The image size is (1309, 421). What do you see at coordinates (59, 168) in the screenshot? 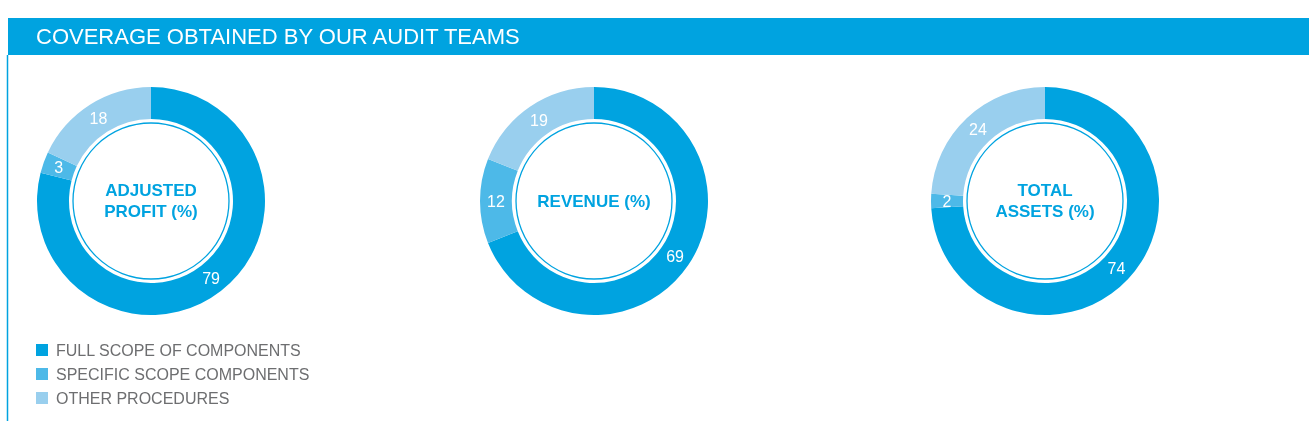
I see `data-label: 3` at bounding box center [59, 168].